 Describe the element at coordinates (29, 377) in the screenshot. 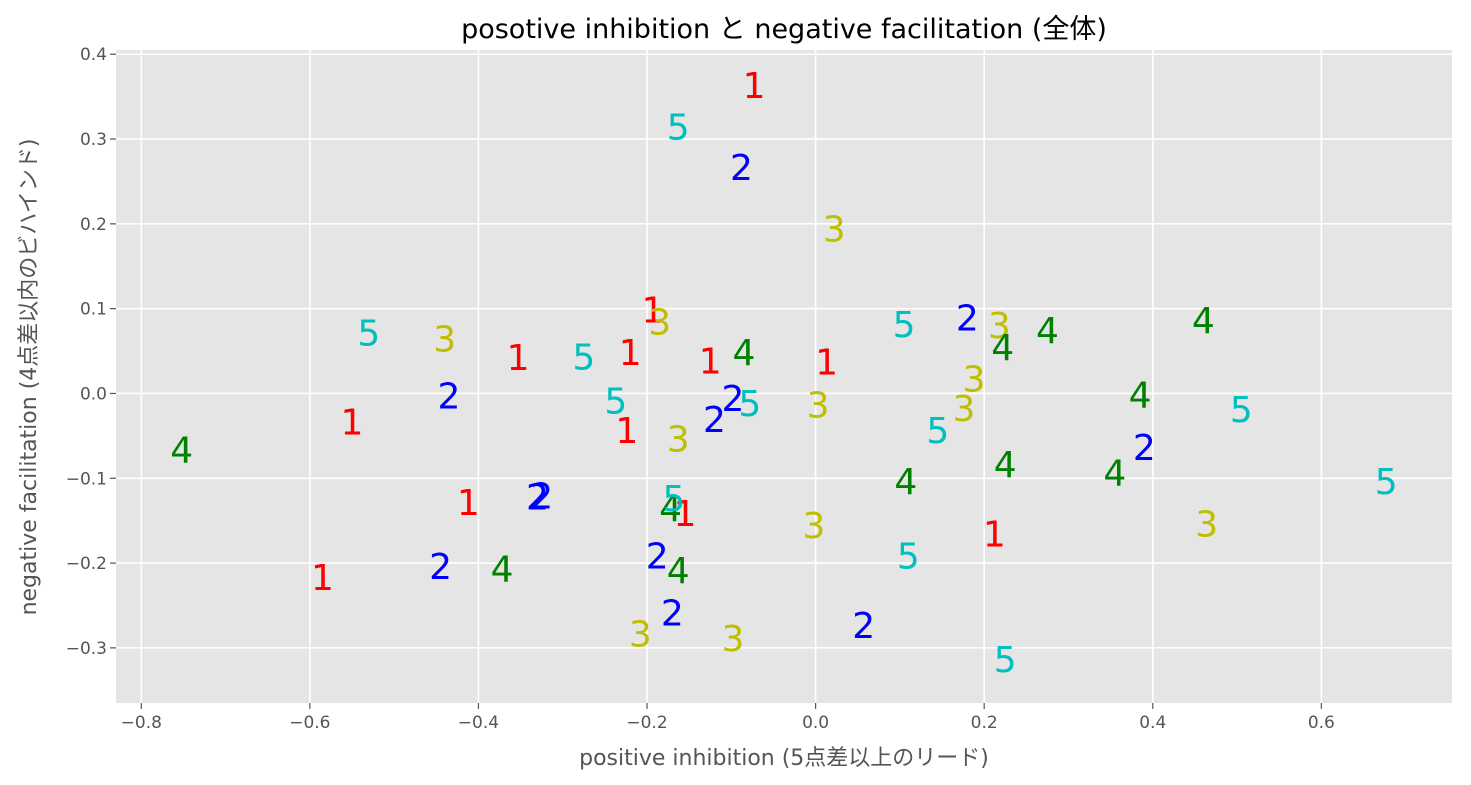

I see `y-axis-label: negative facilitation (4点差以内のビハインド)` at that location.